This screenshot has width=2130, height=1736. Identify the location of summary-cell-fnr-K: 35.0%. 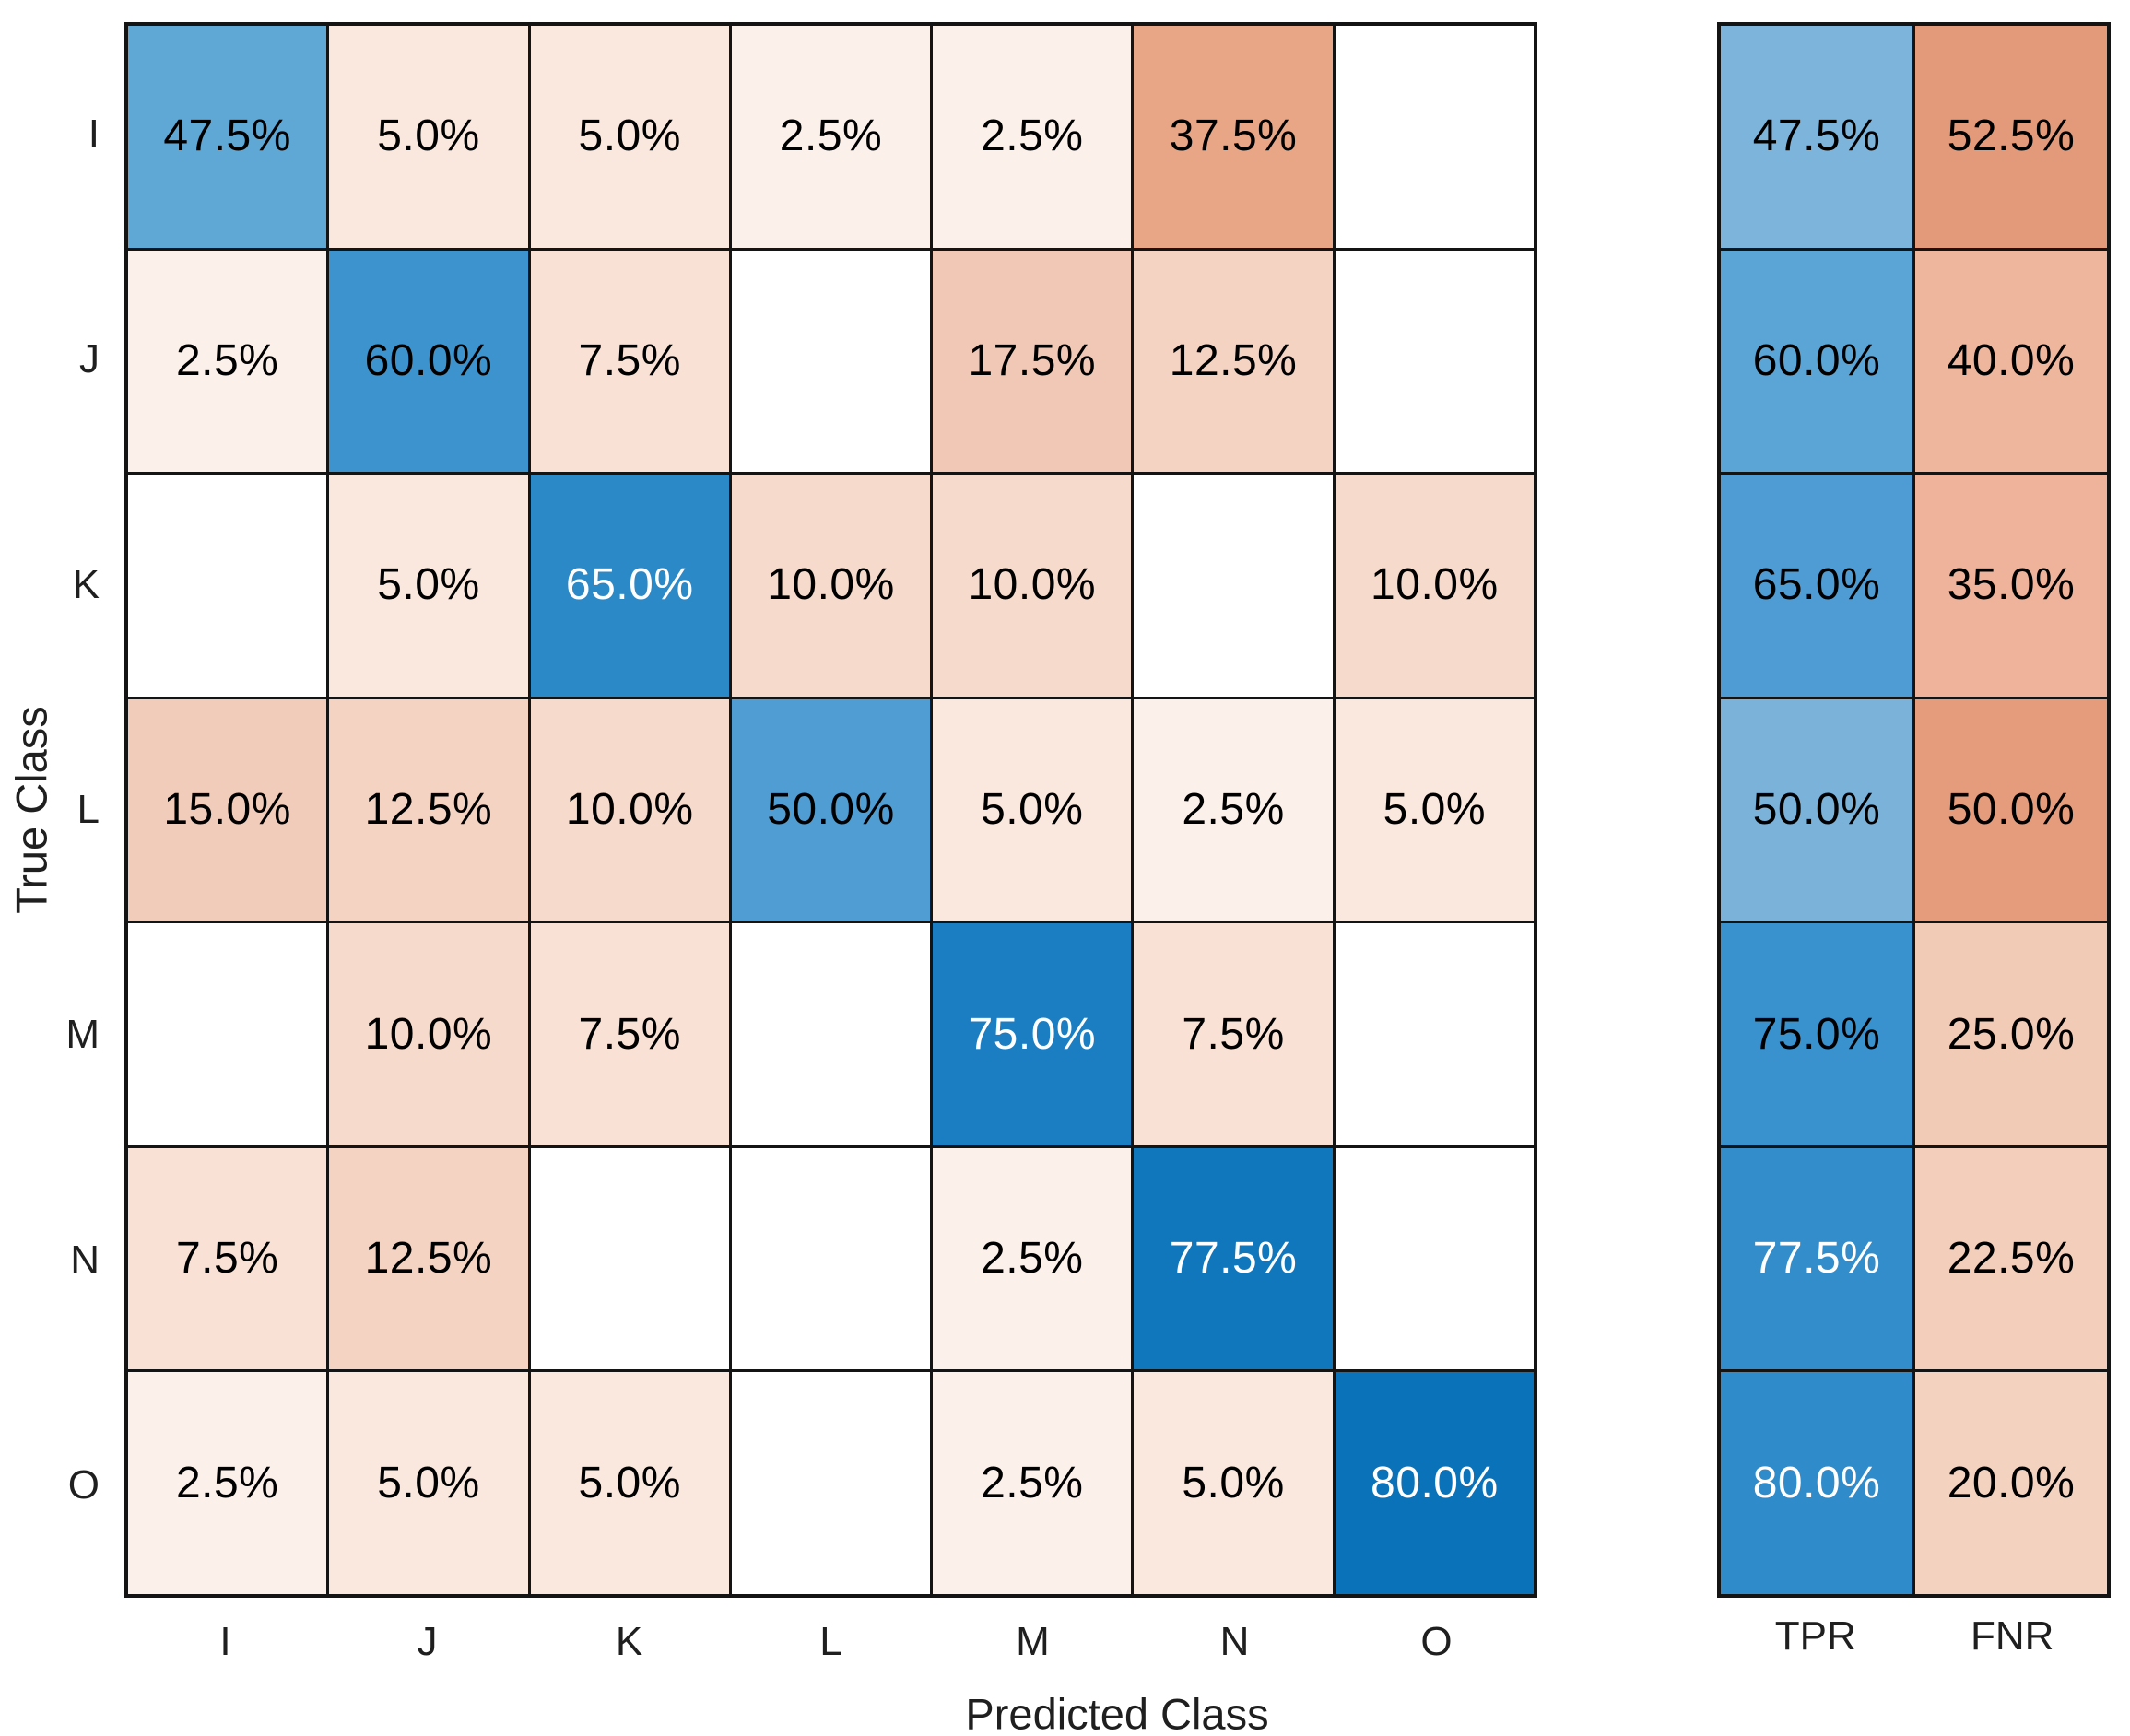
(2011, 586).